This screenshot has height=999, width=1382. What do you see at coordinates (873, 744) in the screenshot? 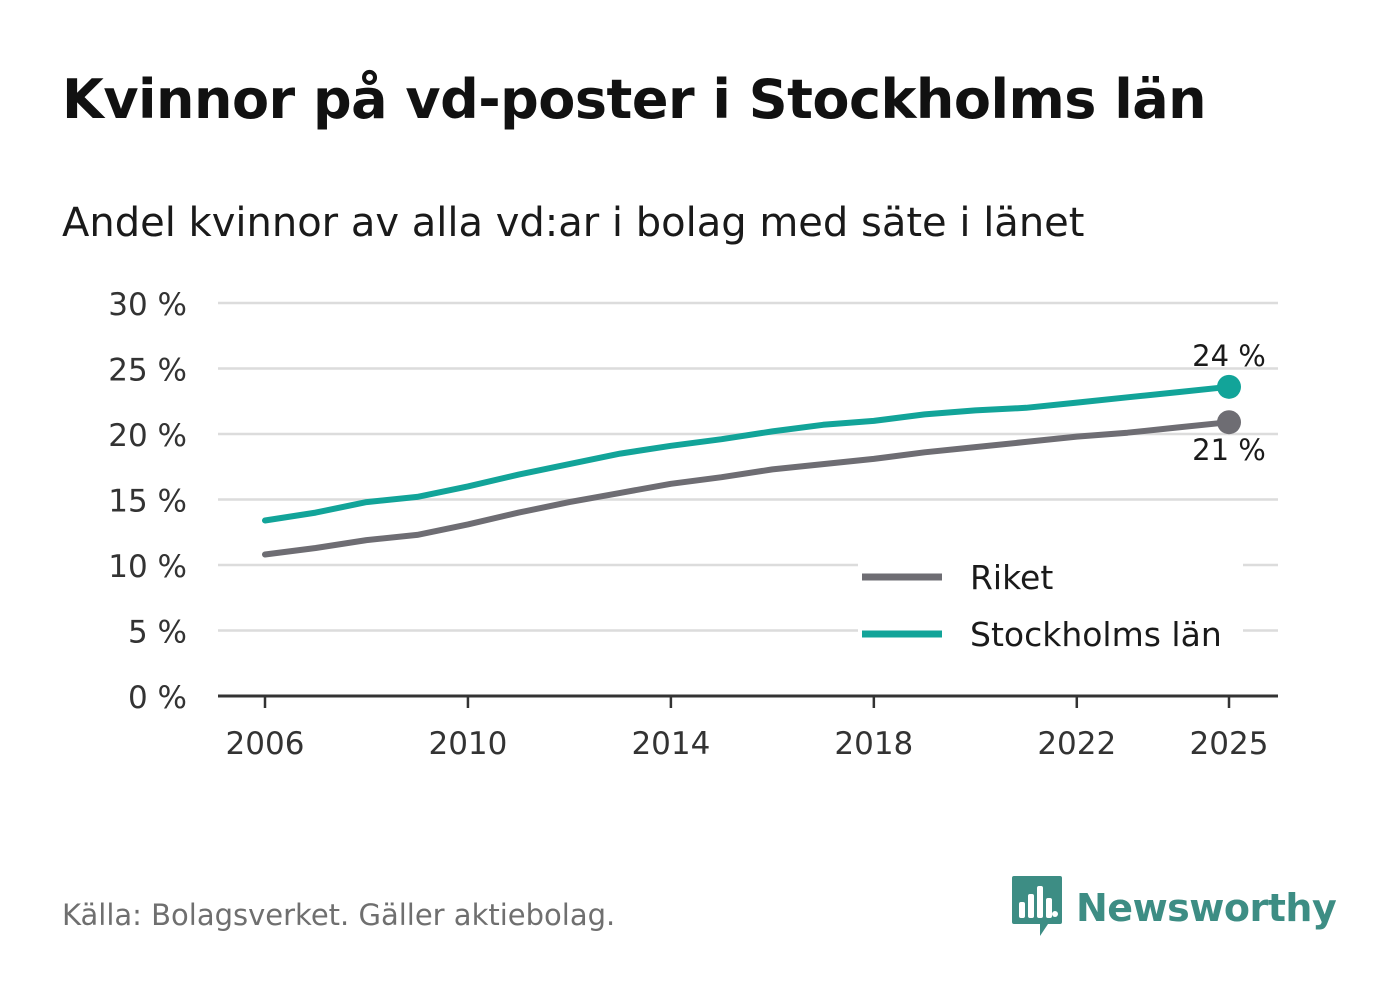
I see `x-tick-label: 2018` at bounding box center [873, 744].